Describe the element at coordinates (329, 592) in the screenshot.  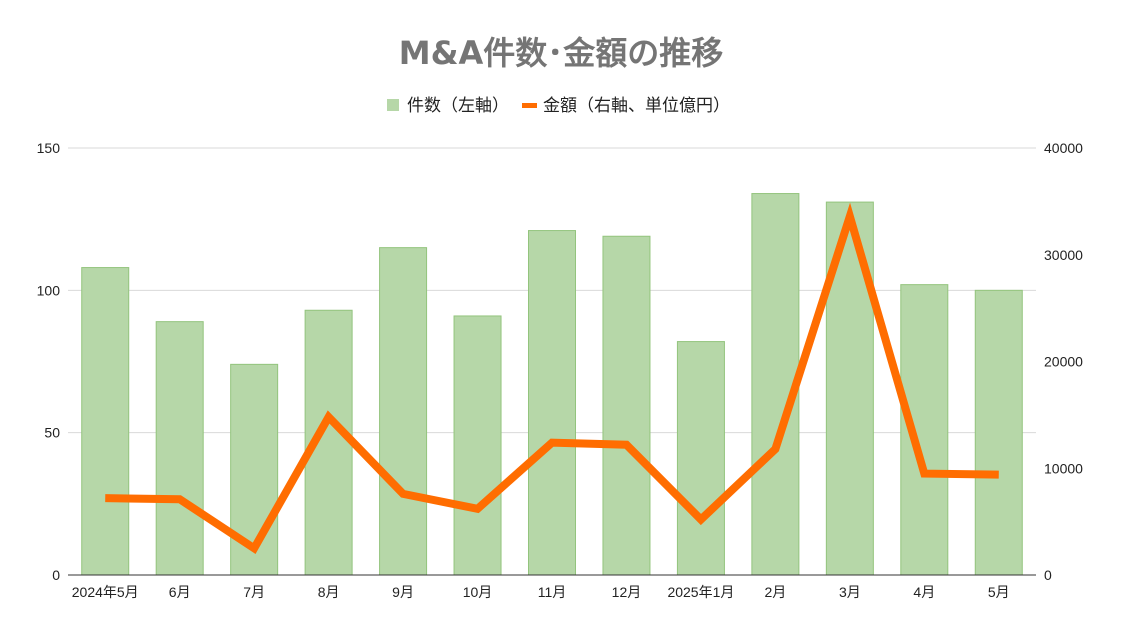
I see `x-tick-label: 8月` at that location.